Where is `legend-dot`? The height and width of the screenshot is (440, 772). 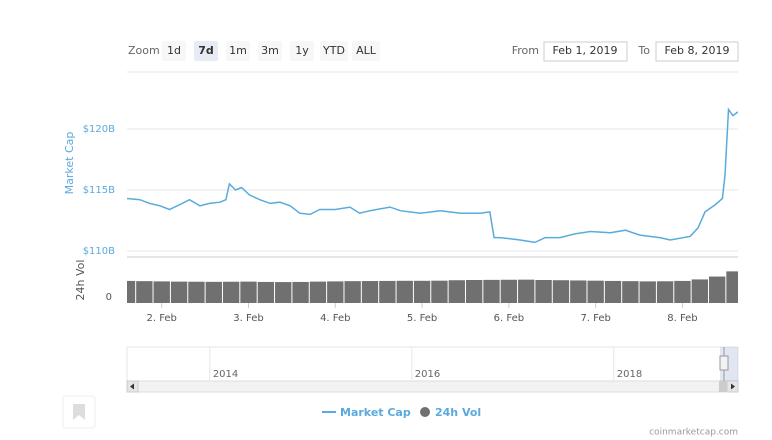
legend-dot is located at coordinates (425, 412).